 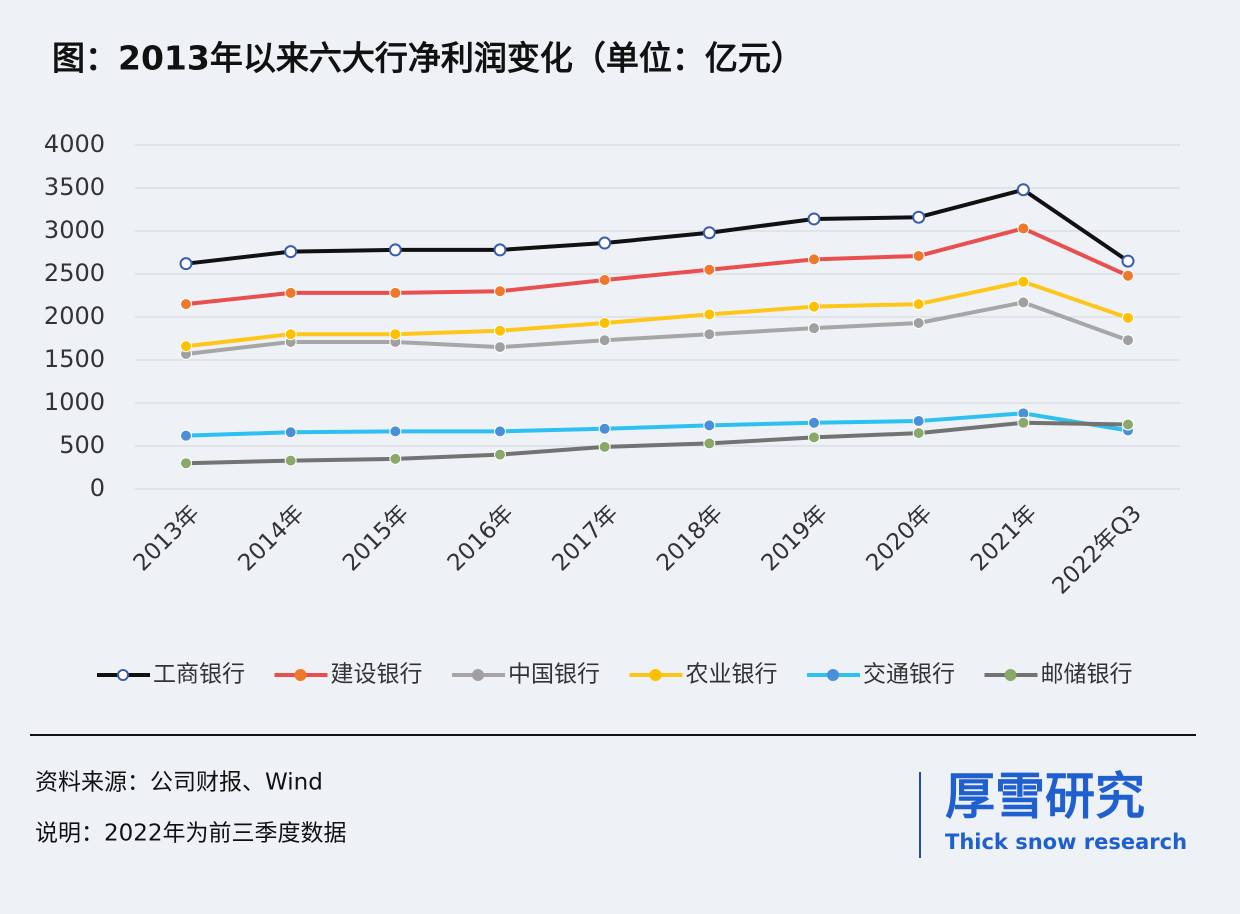 What do you see at coordinates (899, 538) in the screenshot?
I see `x-tick-label: 2020年` at bounding box center [899, 538].